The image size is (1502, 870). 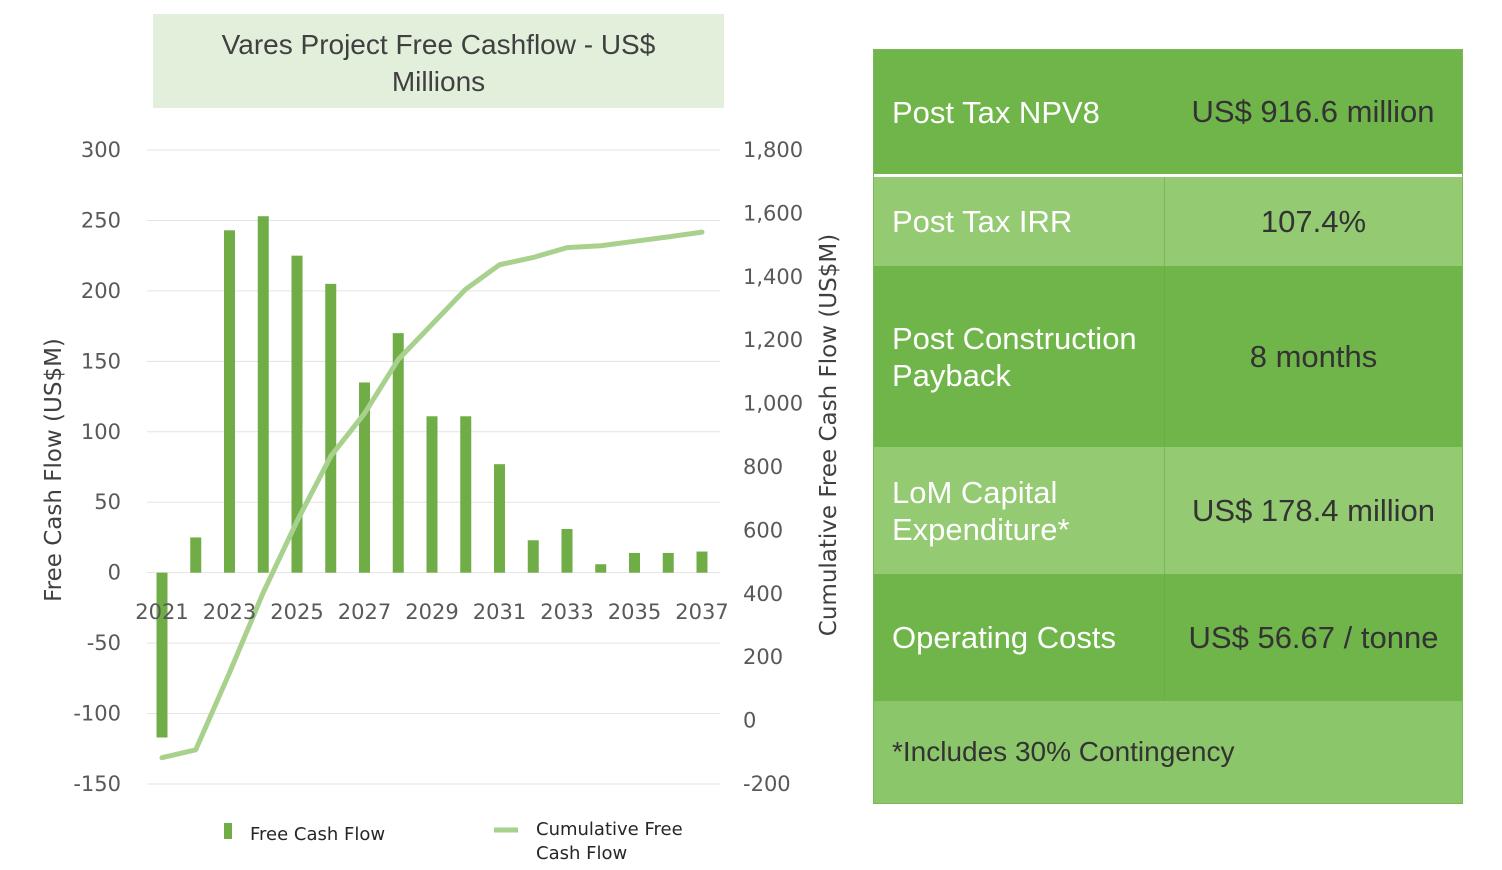 I want to click on left-tick-label: -50, so click(x=104, y=643).